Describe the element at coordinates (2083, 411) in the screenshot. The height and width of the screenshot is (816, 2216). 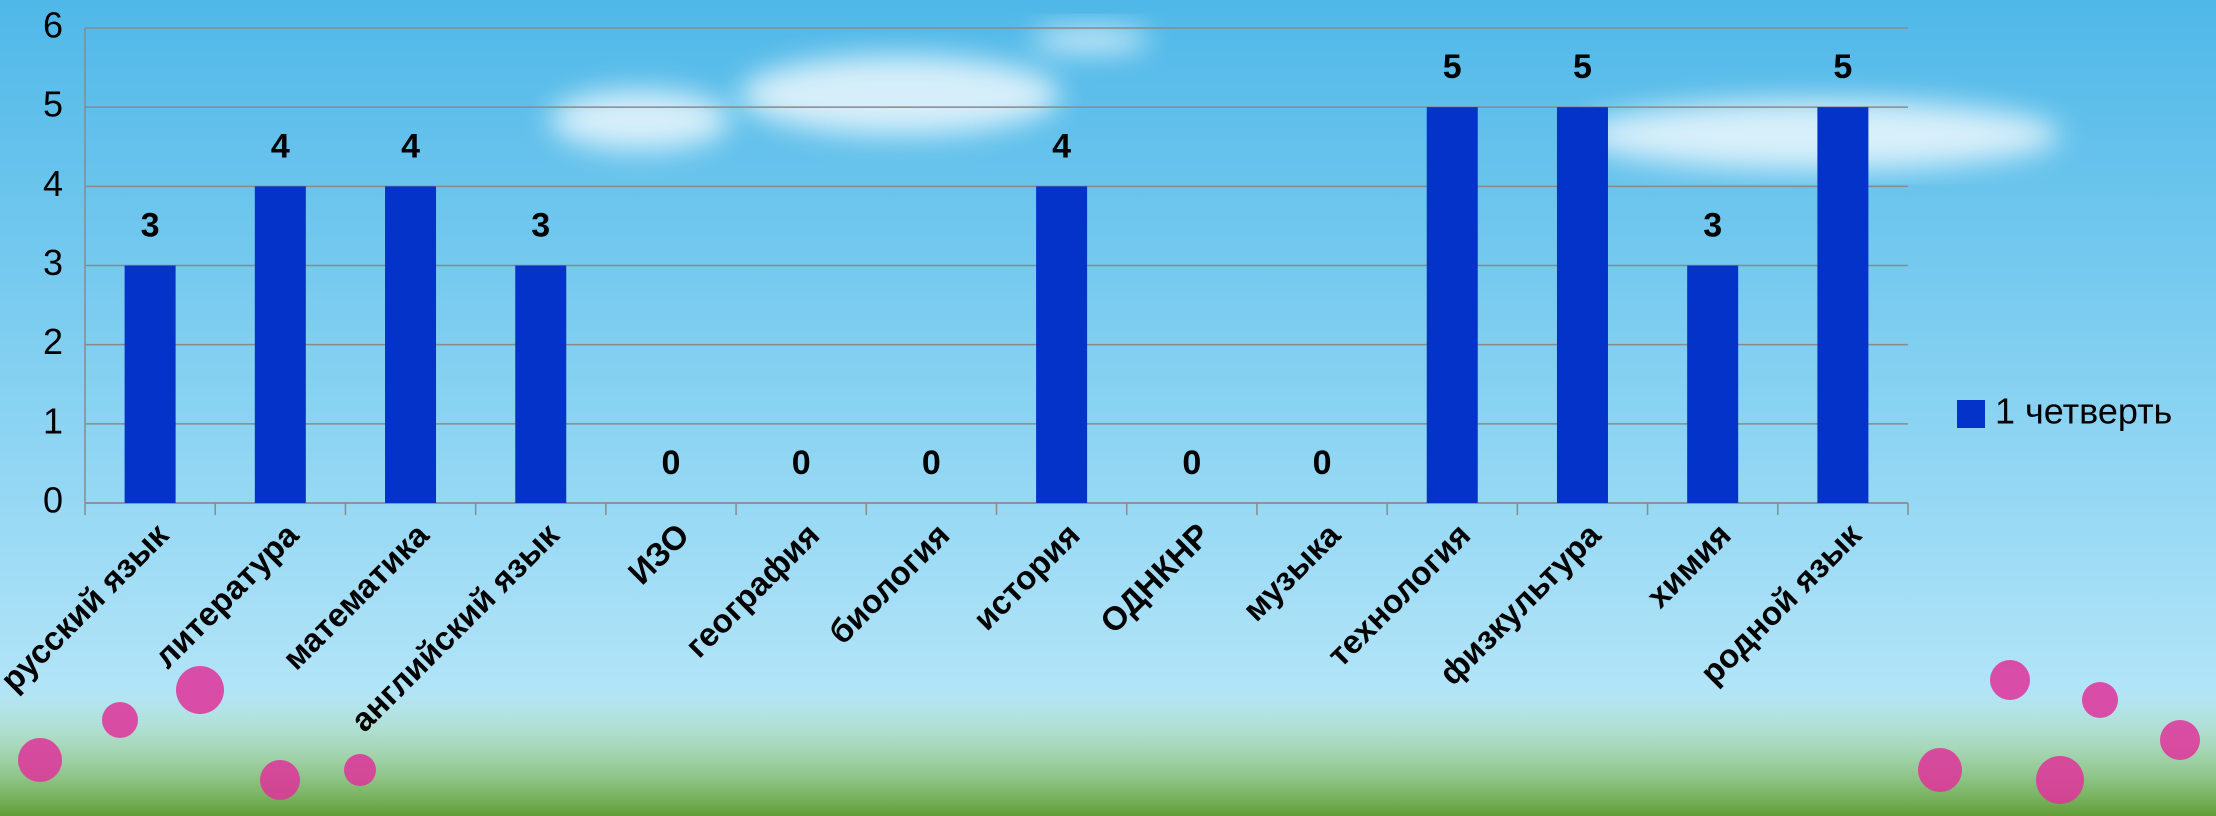
I see `legend-label: 1 четверть` at that location.